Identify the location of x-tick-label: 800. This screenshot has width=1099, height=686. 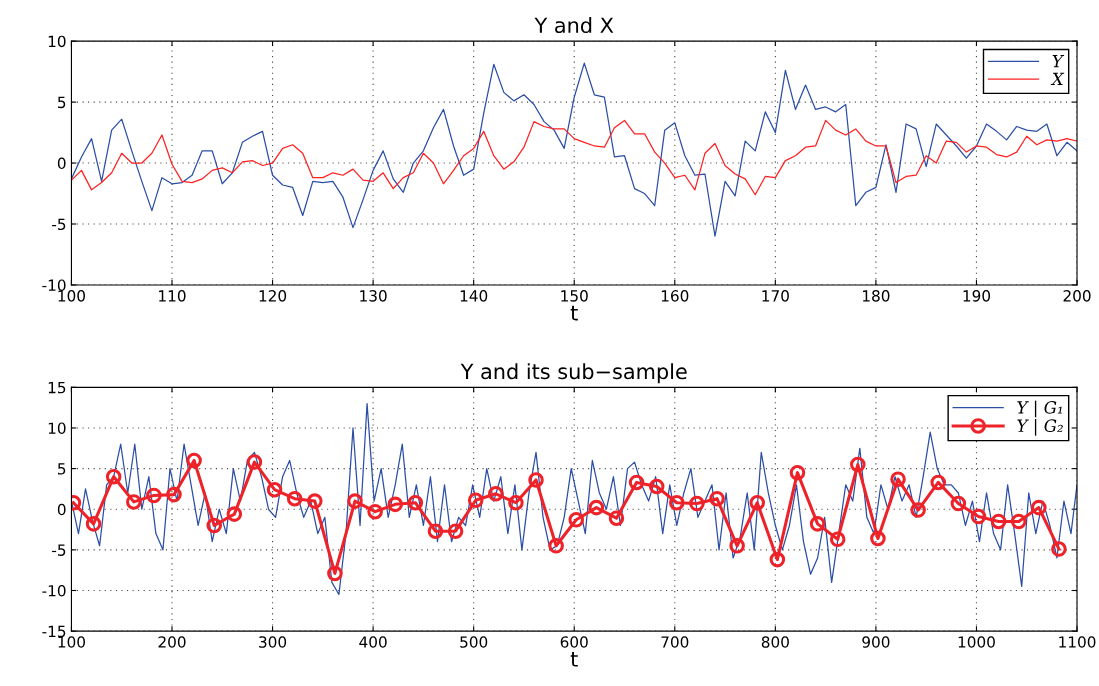
(775, 642).